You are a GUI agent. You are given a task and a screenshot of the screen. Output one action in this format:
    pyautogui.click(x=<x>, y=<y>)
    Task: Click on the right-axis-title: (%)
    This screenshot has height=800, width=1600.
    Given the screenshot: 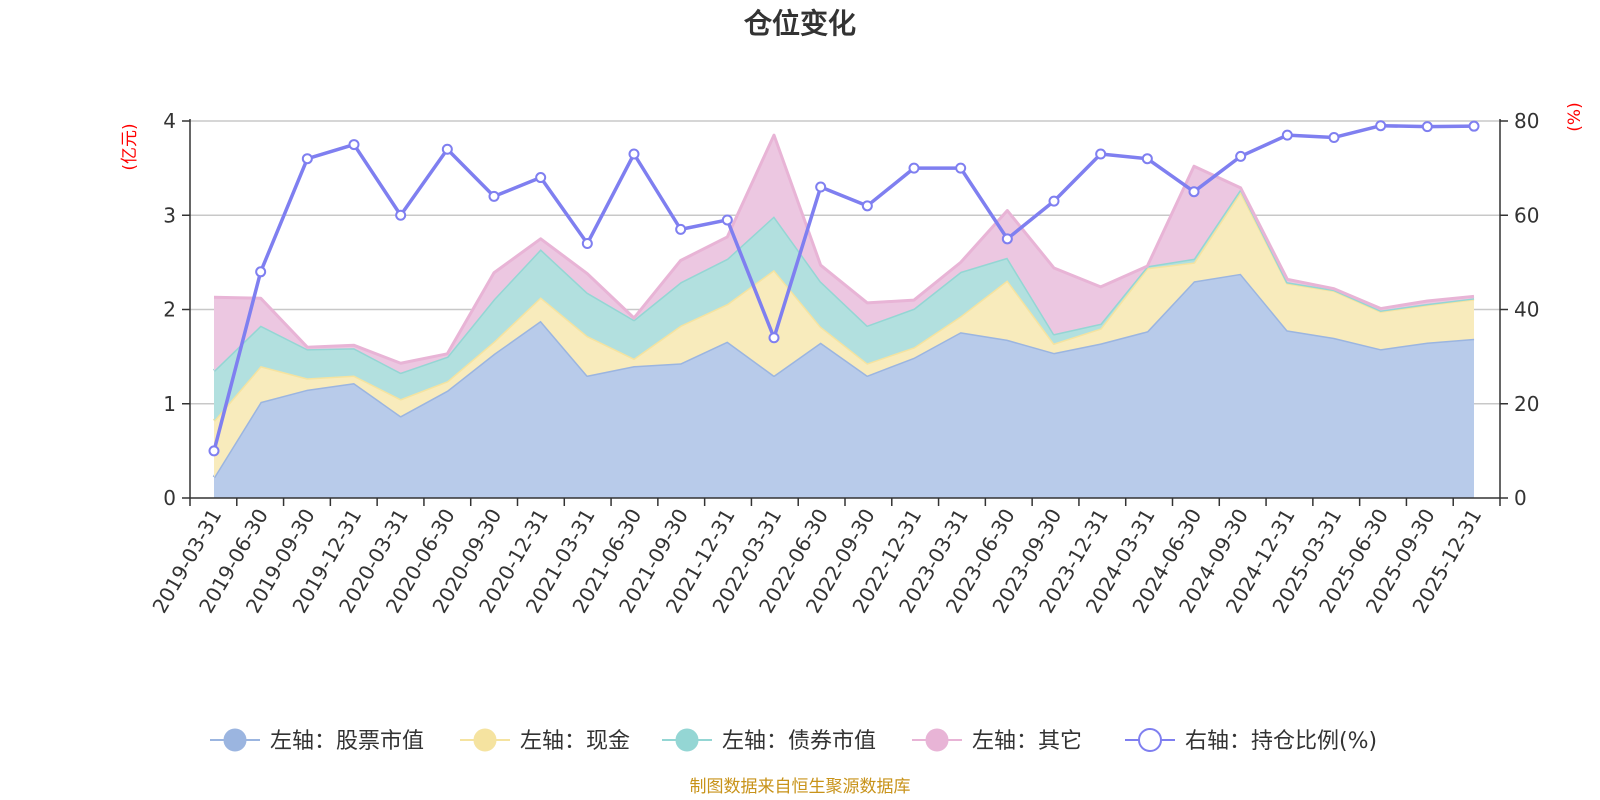 What is the action you would take?
    pyautogui.click(x=1575, y=116)
    